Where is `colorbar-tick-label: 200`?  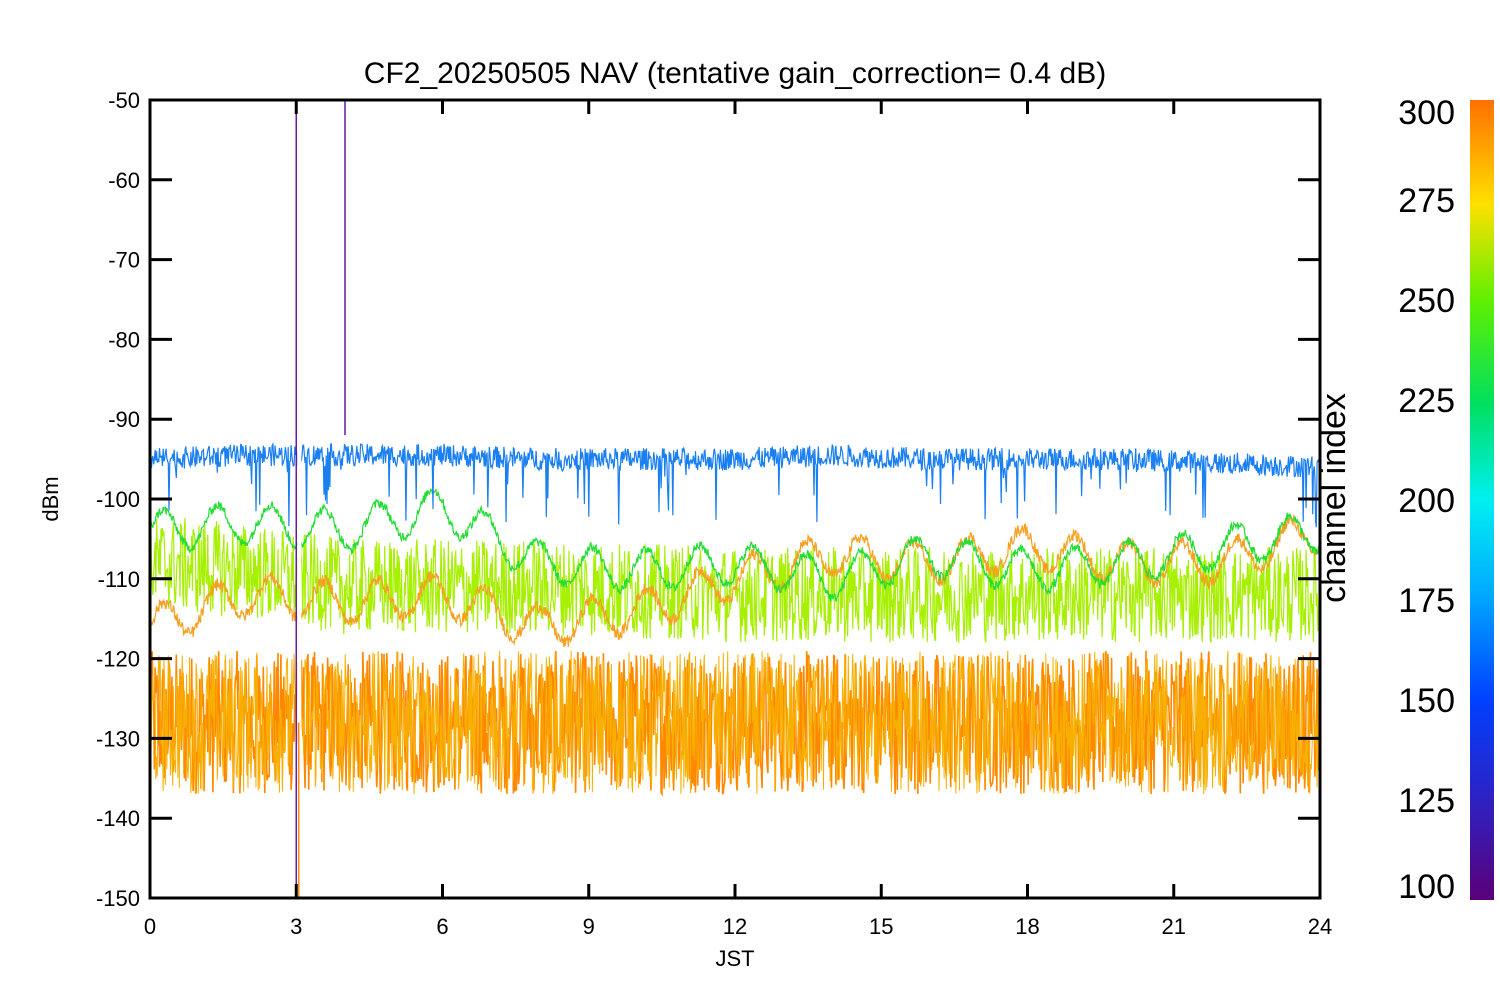 colorbar-tick-label: 200 is located at coordinates (1426, 501).